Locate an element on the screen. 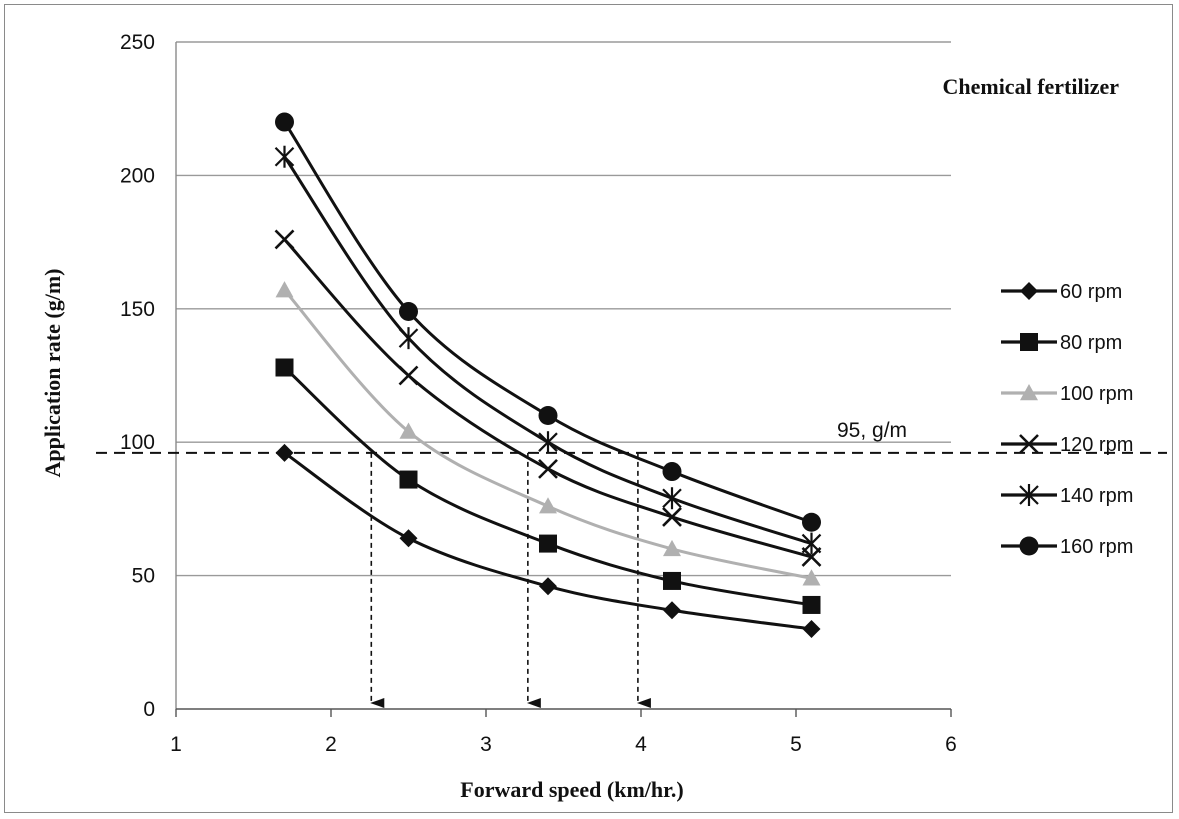 Image resolution: width=1179 pixels, height=819 pixels. reference-line-label: 95, g/m is located at coordinates (872, 430).